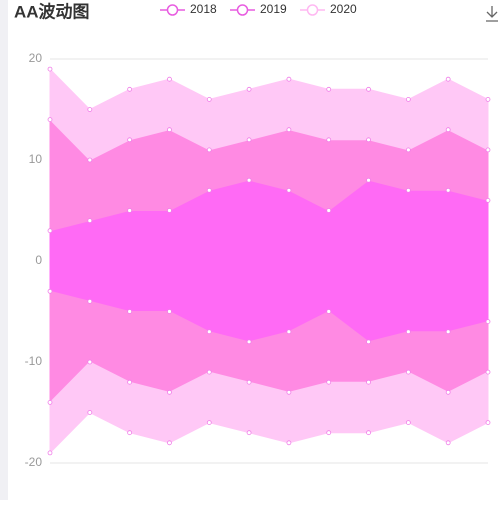 The image size is (500, 505). Describe the element at coordinates (492, 14) in the screenshot. I see `download-icon` at that location.